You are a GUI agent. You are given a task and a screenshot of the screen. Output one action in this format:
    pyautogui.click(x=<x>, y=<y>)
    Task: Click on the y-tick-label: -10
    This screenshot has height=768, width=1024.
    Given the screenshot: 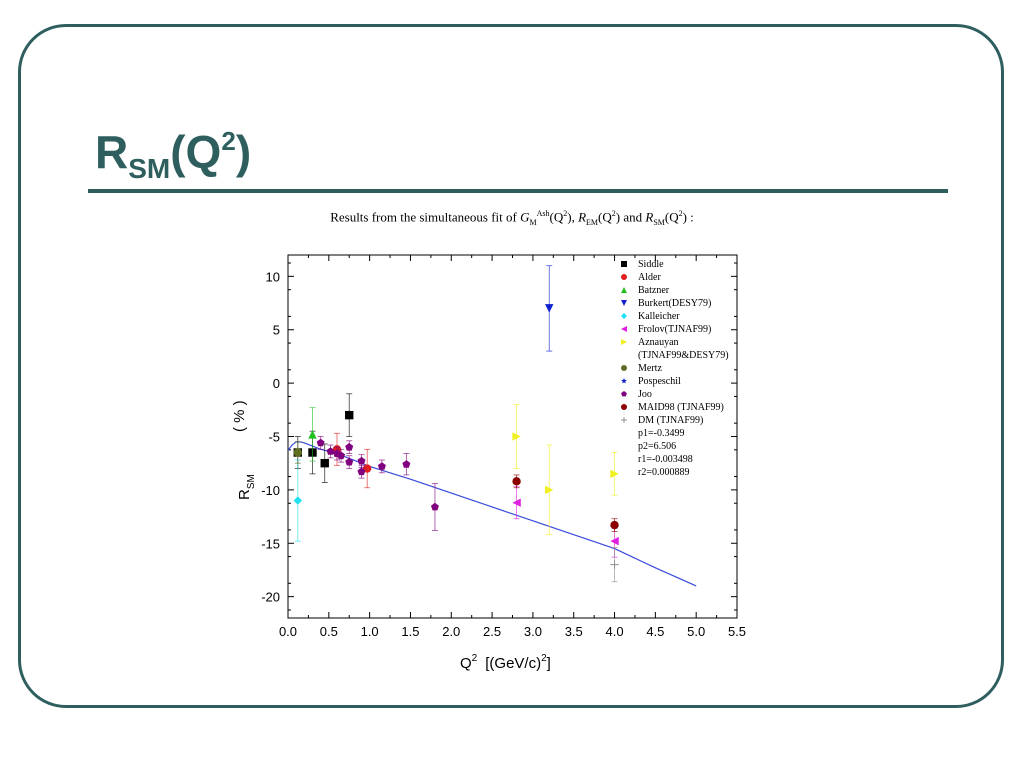 What is the action you would take?
    pyautogui.click(x=270, y=490)
    